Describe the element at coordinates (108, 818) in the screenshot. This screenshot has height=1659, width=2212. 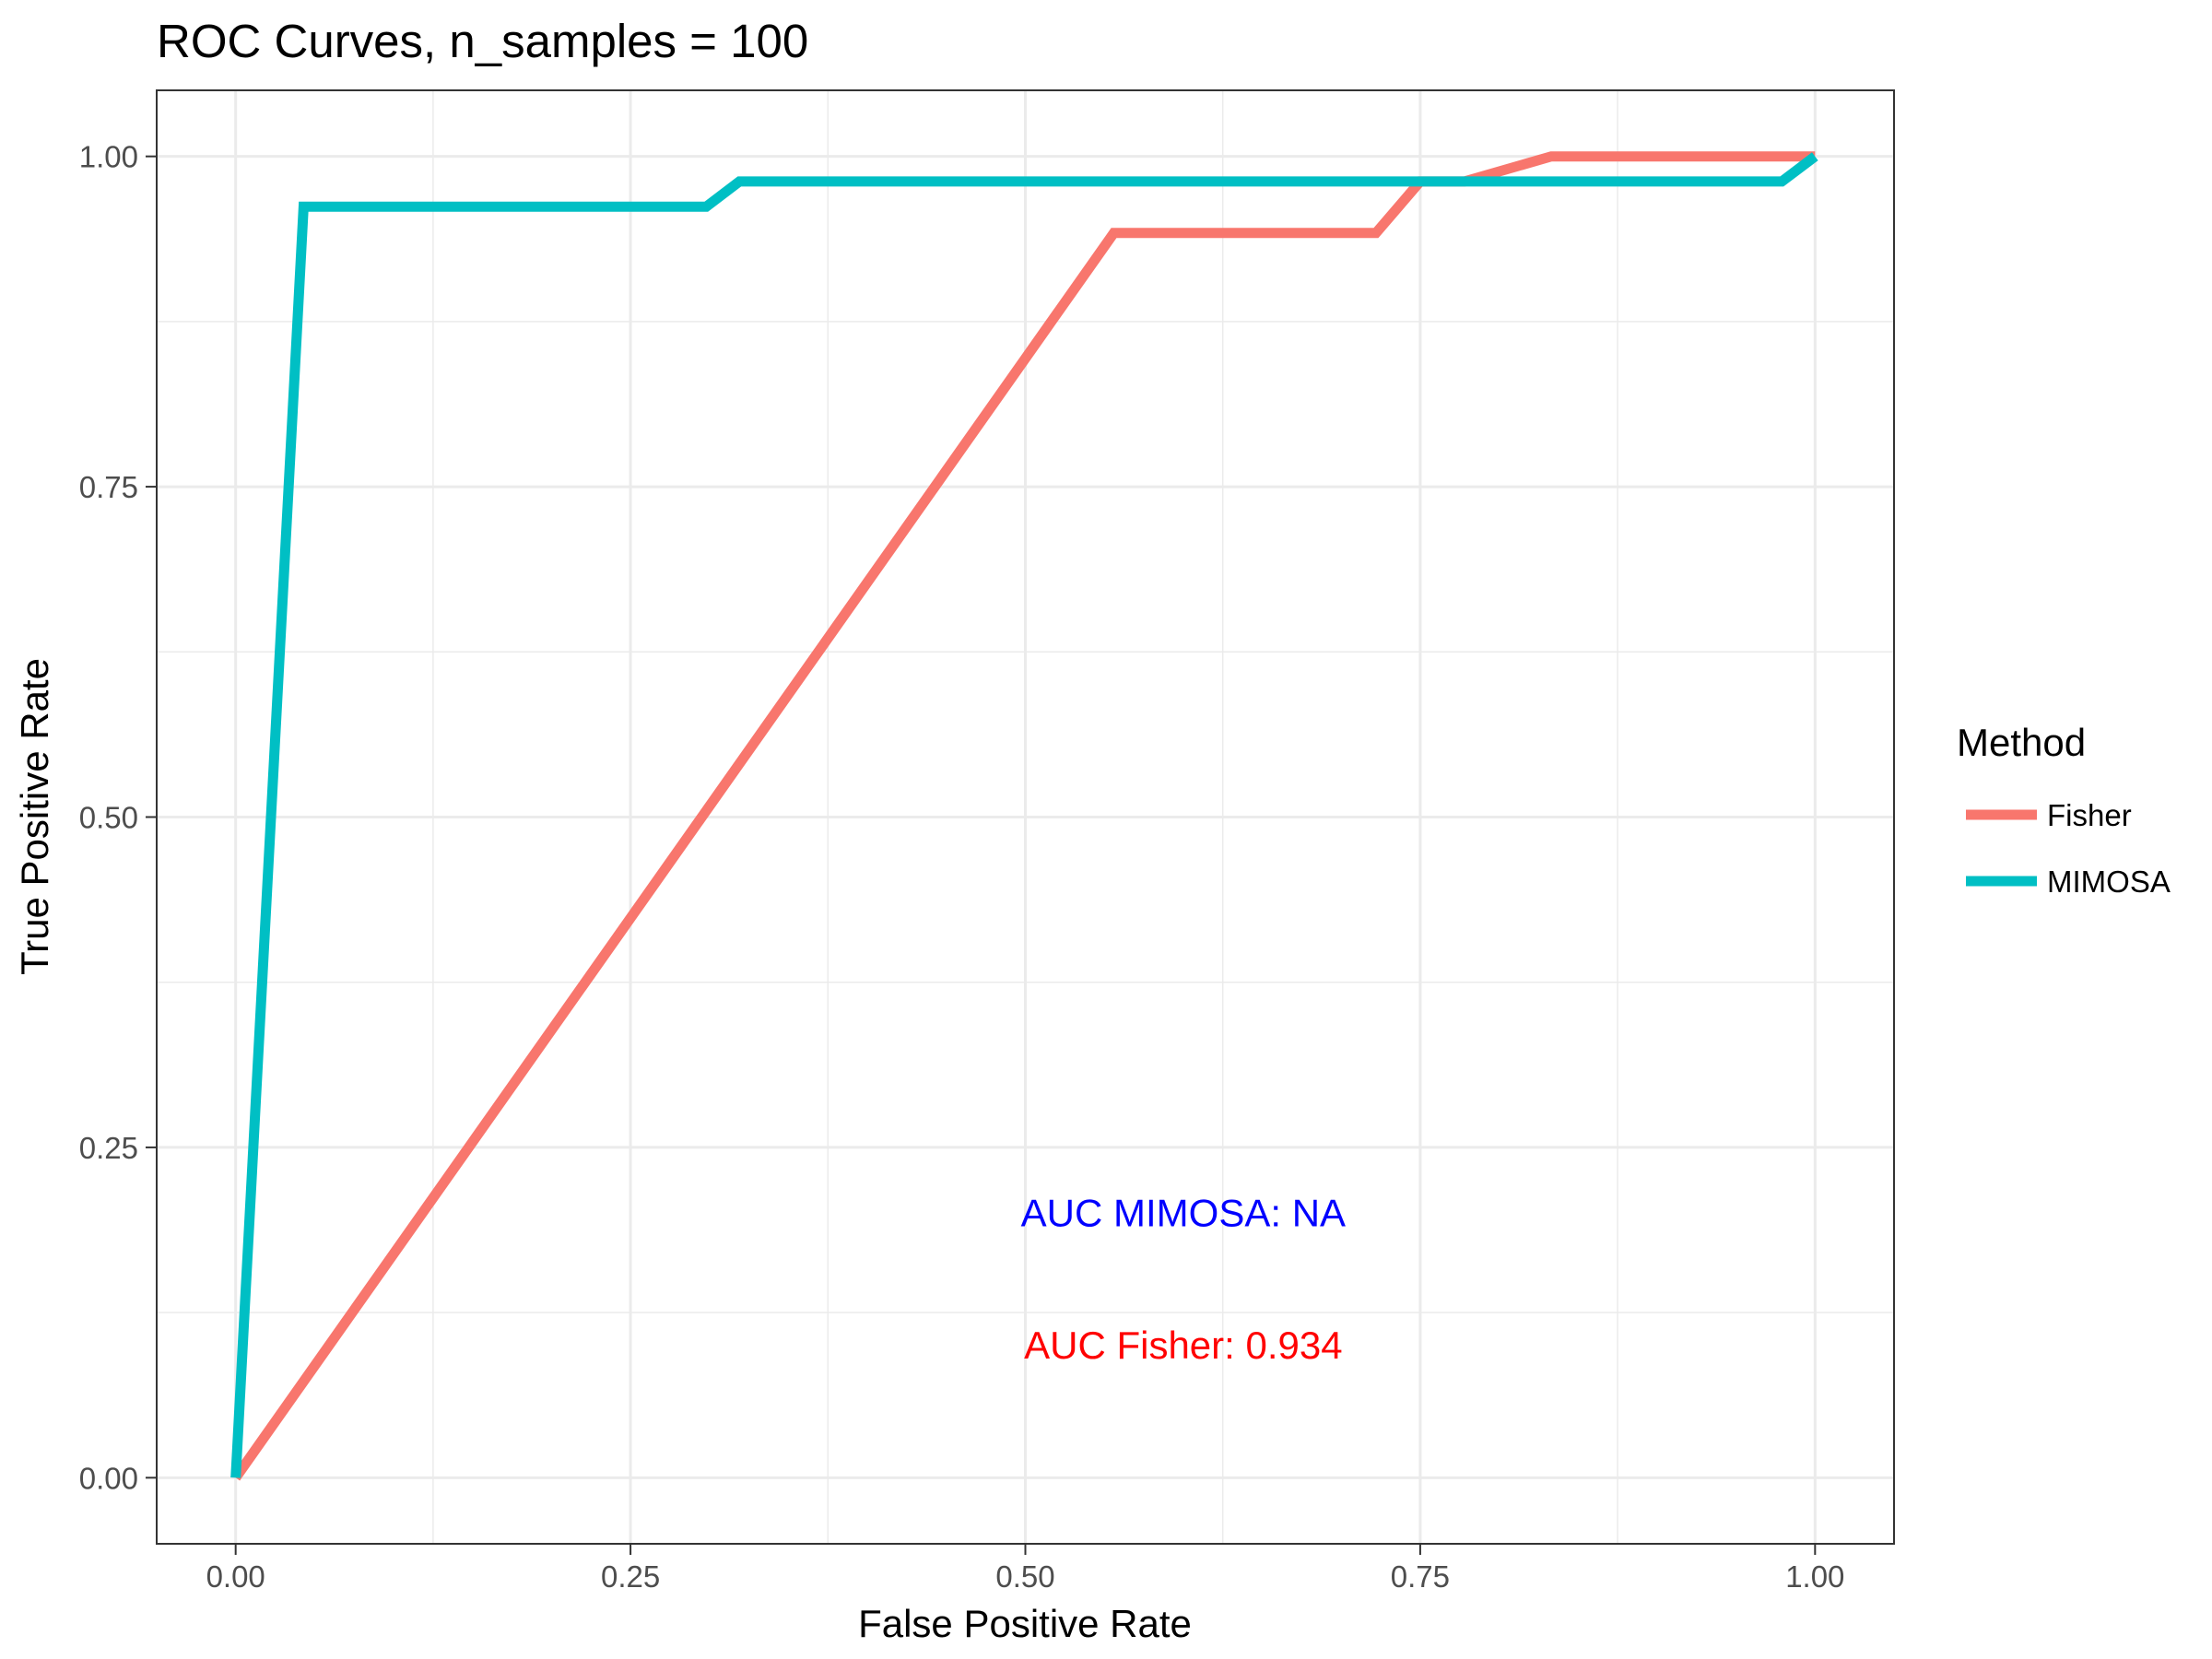
I see `y-tick-label: 0.50` at that location.